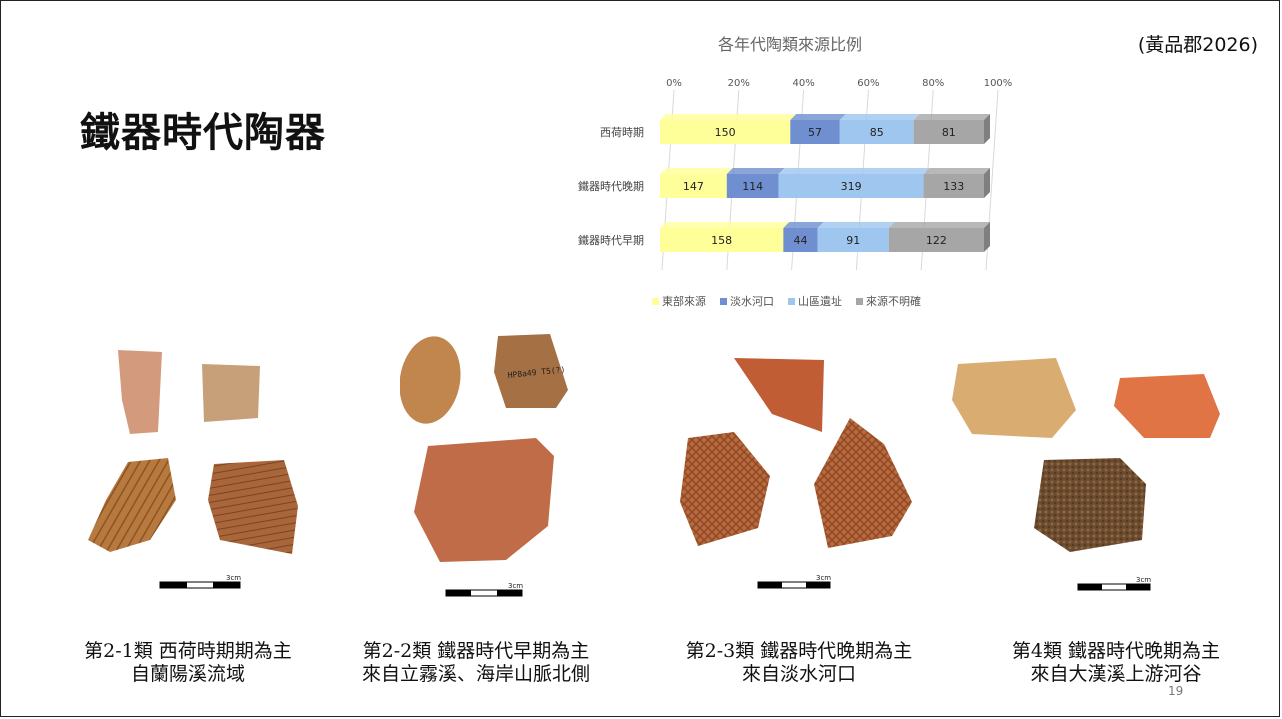  What do you see at coordinates (752, 301) in the screenshot?
I see `legend-label: 淡水河口` at bounding box center [752, 301].